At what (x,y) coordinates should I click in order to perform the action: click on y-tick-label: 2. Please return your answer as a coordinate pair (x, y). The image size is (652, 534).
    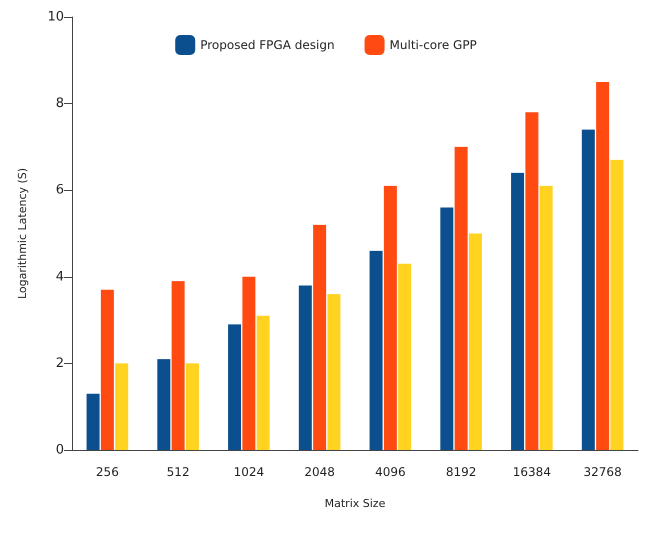
    Looking at the image, I should click on (60, 363).